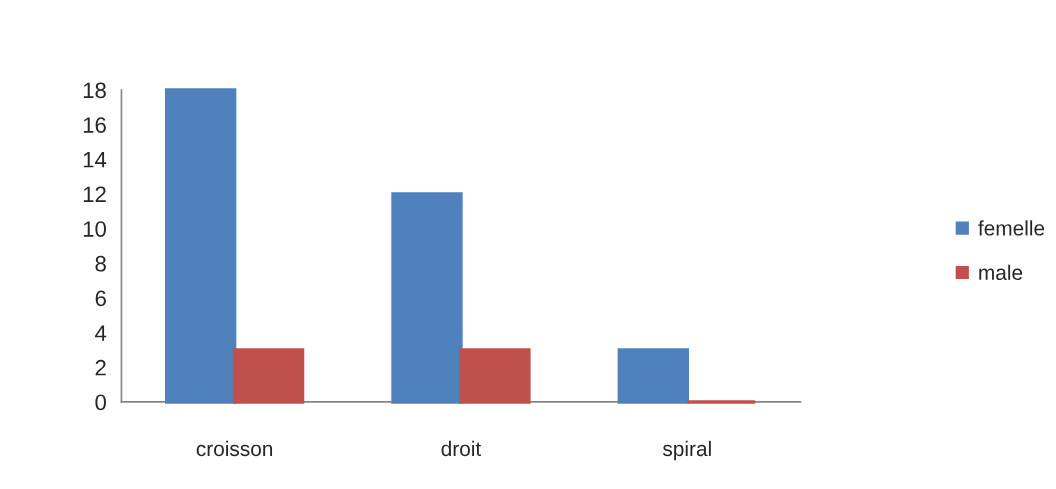  I want to click on y-tick-label: 4, so click(101, 333).